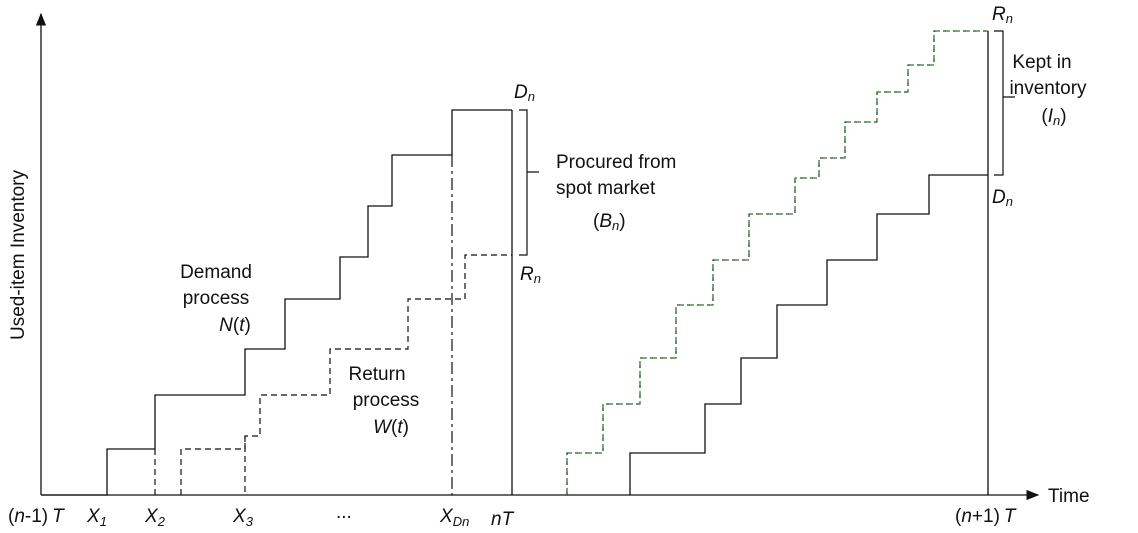  What do you see at coordinates (1004, 103) in the screenshot?
I see `kept-bracket` at bounding box center [1004, 103].